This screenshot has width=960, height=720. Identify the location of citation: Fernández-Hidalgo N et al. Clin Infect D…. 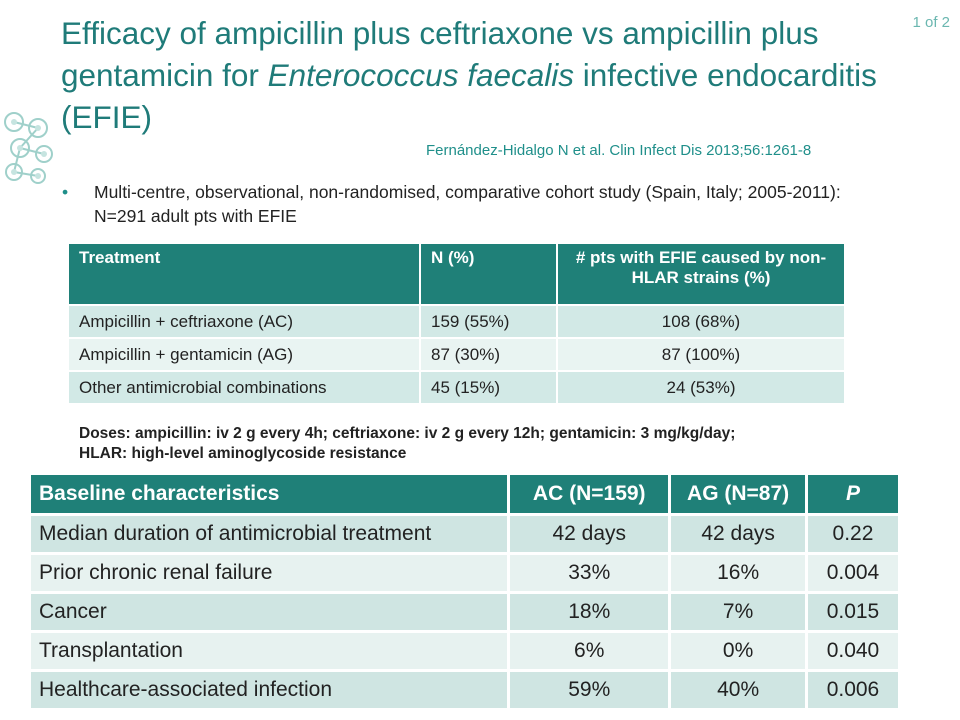
(619, 150).